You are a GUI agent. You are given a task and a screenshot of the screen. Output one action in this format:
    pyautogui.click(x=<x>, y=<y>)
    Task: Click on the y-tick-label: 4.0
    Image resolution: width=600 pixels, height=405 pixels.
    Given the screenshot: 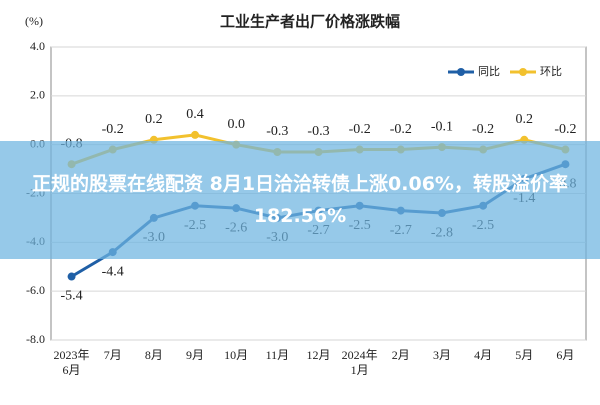 What is the action you would take?
    pyautogui.click(x=37, y=46)
    